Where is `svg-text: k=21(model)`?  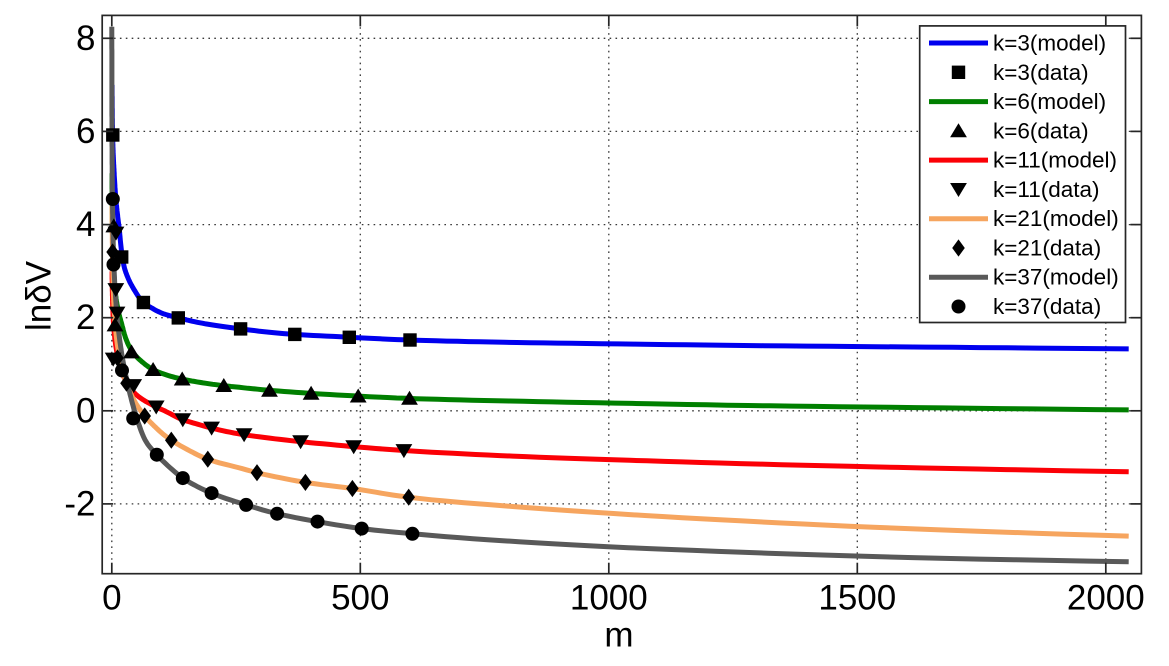
svg-text: k=21(model) is located at coordinates (1056, 218).